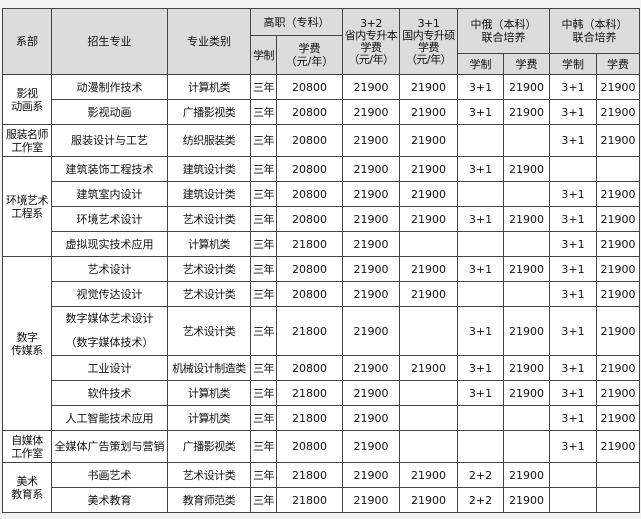  Describe the element at coordinates (109, 500) in the screenshot. I see `major-cell: 美术教育` at that location.